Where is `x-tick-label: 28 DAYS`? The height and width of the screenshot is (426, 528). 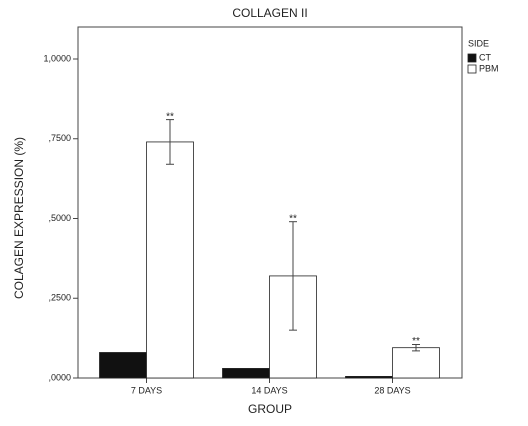 x-tick-label: 28 DAYS is located at coordinates (392, 390).